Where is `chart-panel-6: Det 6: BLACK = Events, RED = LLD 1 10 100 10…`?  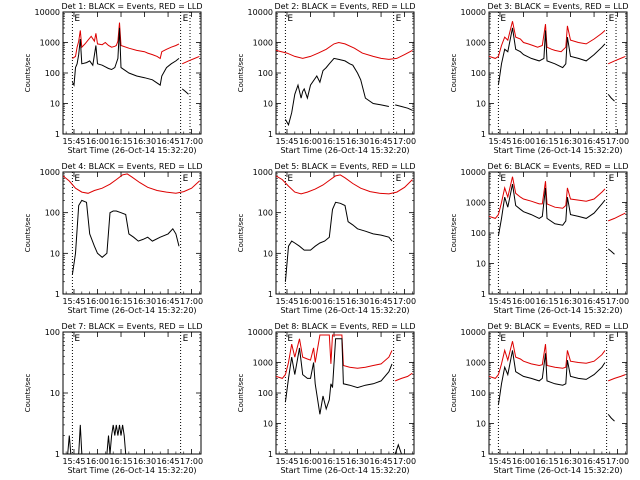 chart-panel-6: Det 6: BLACK = Events, RED = LLD 1 10 100 10… is located at coordinates (539, 238).